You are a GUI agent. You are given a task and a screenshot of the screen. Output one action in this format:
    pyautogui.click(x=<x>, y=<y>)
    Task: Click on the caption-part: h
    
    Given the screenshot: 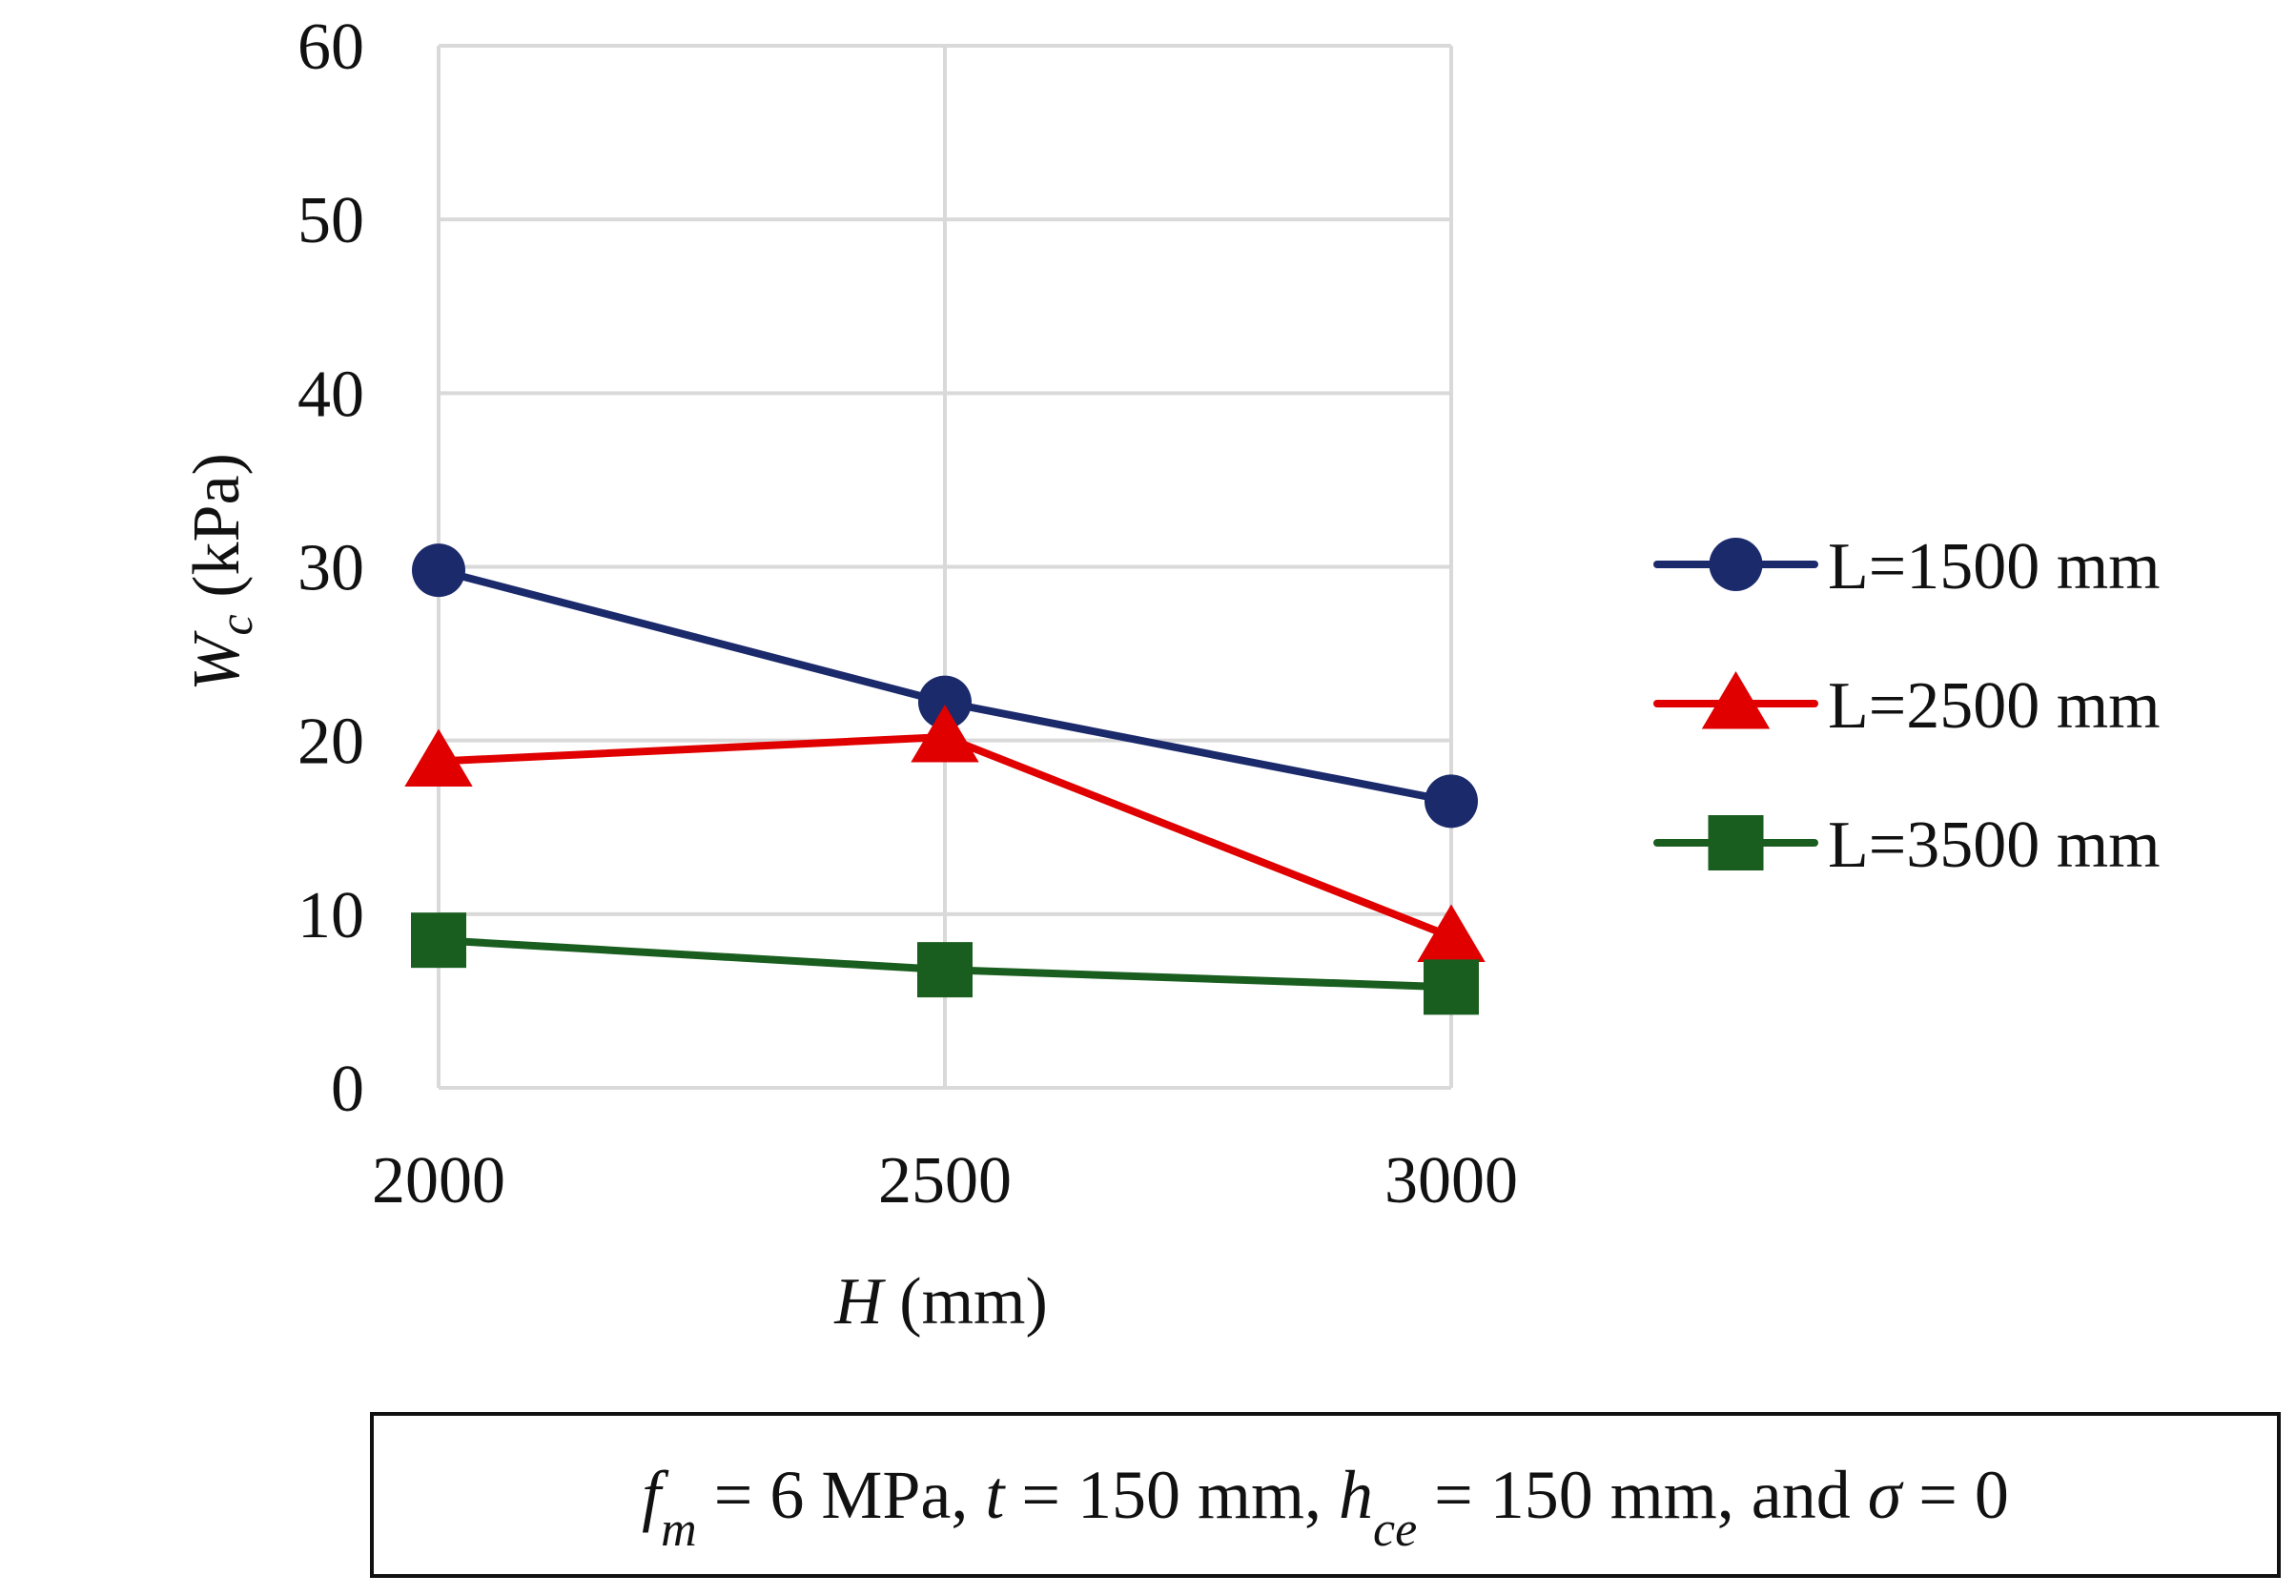 What is the action you would take?
    pyautogui.click(x=1356, y=1495)
    